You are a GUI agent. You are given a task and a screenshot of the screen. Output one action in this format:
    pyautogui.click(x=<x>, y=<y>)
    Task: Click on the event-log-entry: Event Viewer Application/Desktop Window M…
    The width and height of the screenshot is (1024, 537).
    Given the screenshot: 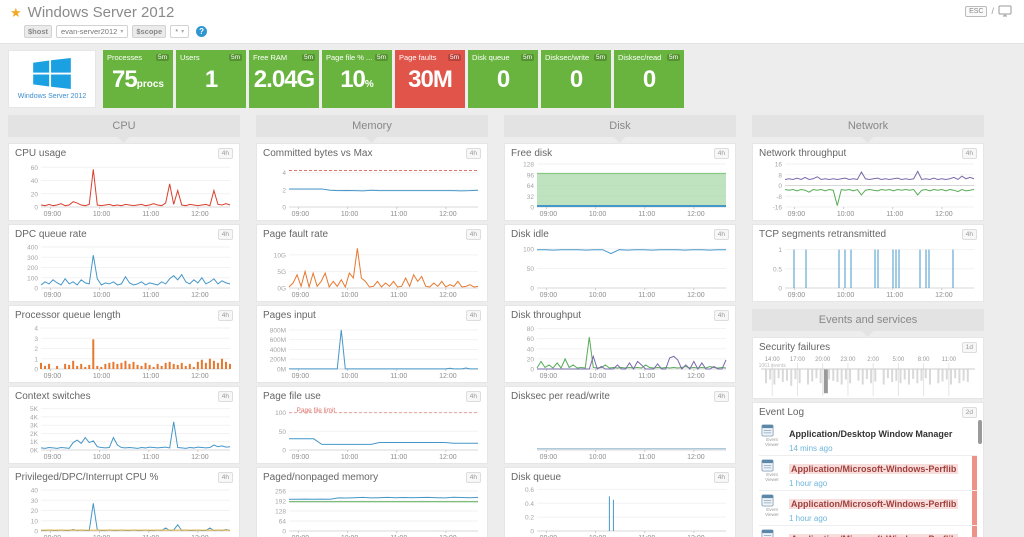 What is the action you would take?
    pyautogui.click(x=868, y=438)
    